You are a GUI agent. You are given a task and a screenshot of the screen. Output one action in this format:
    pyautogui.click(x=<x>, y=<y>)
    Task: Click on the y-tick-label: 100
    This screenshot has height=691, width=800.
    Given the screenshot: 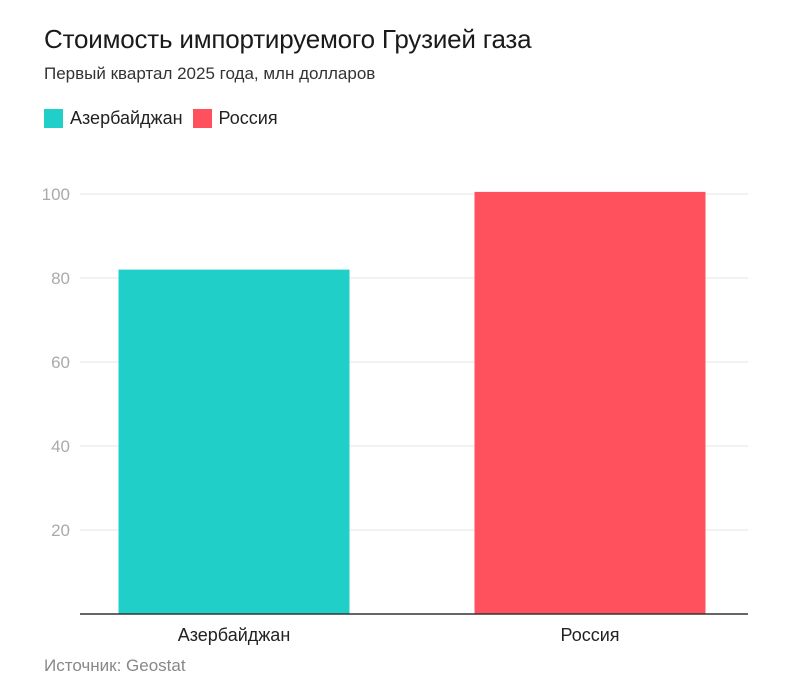 What is the action you would take?
    pyautogui.click(x=56, y=194)
    